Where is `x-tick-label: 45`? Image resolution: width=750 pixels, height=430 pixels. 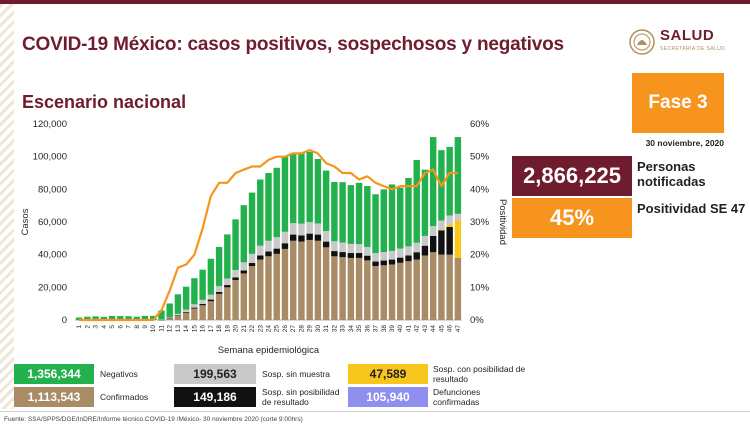 x-tick-label: 45 is located at coordinates (441, 329).